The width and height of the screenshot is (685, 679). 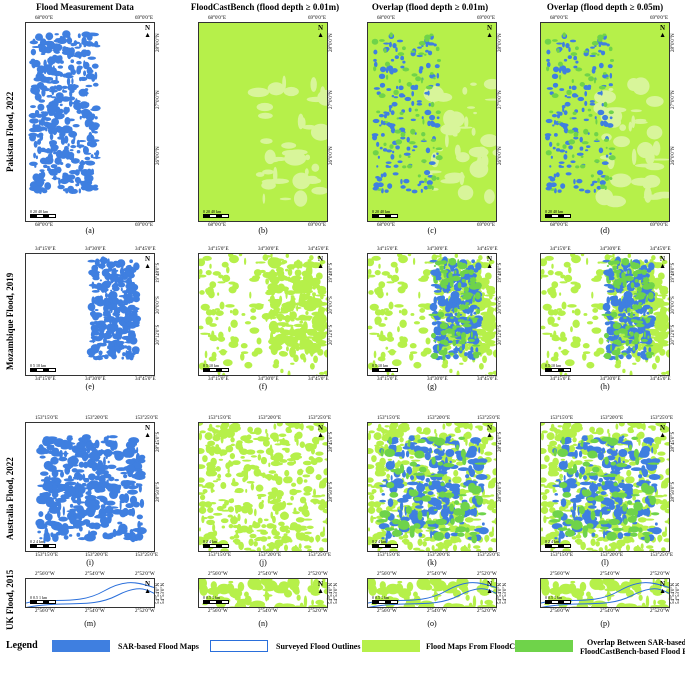 What do you see at coordinates (10, 498) in the screenshot?
I see `row-label-australia: Australia Flood, 2022` at bounding box center [10, 498].